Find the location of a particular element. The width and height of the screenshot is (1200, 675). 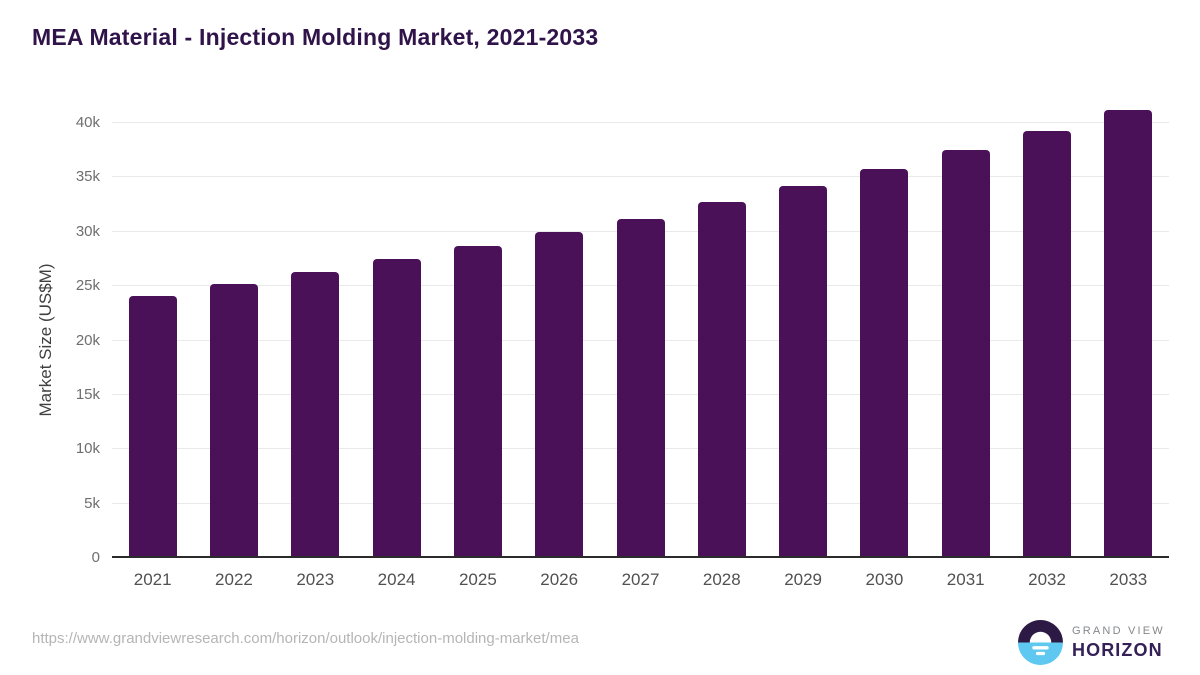

bar-2033 is located at coordinates (1128, 333).